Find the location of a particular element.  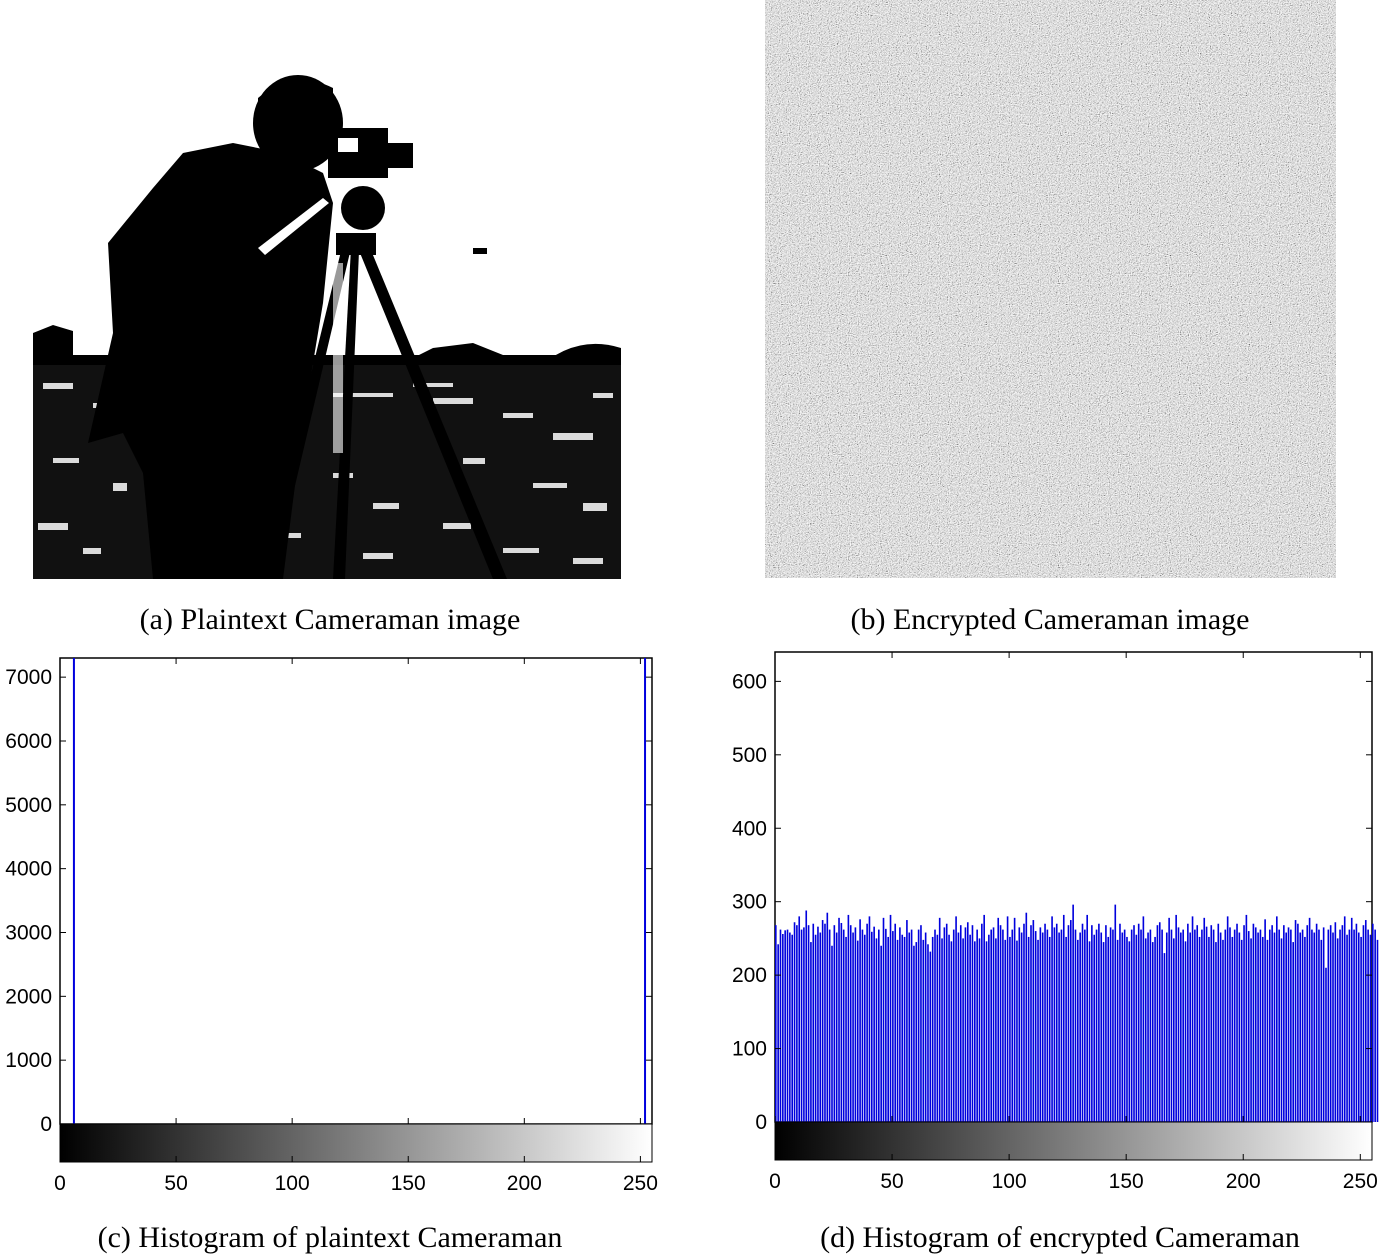

x-tick-label: 50 is located at coordinates (175, 1183).